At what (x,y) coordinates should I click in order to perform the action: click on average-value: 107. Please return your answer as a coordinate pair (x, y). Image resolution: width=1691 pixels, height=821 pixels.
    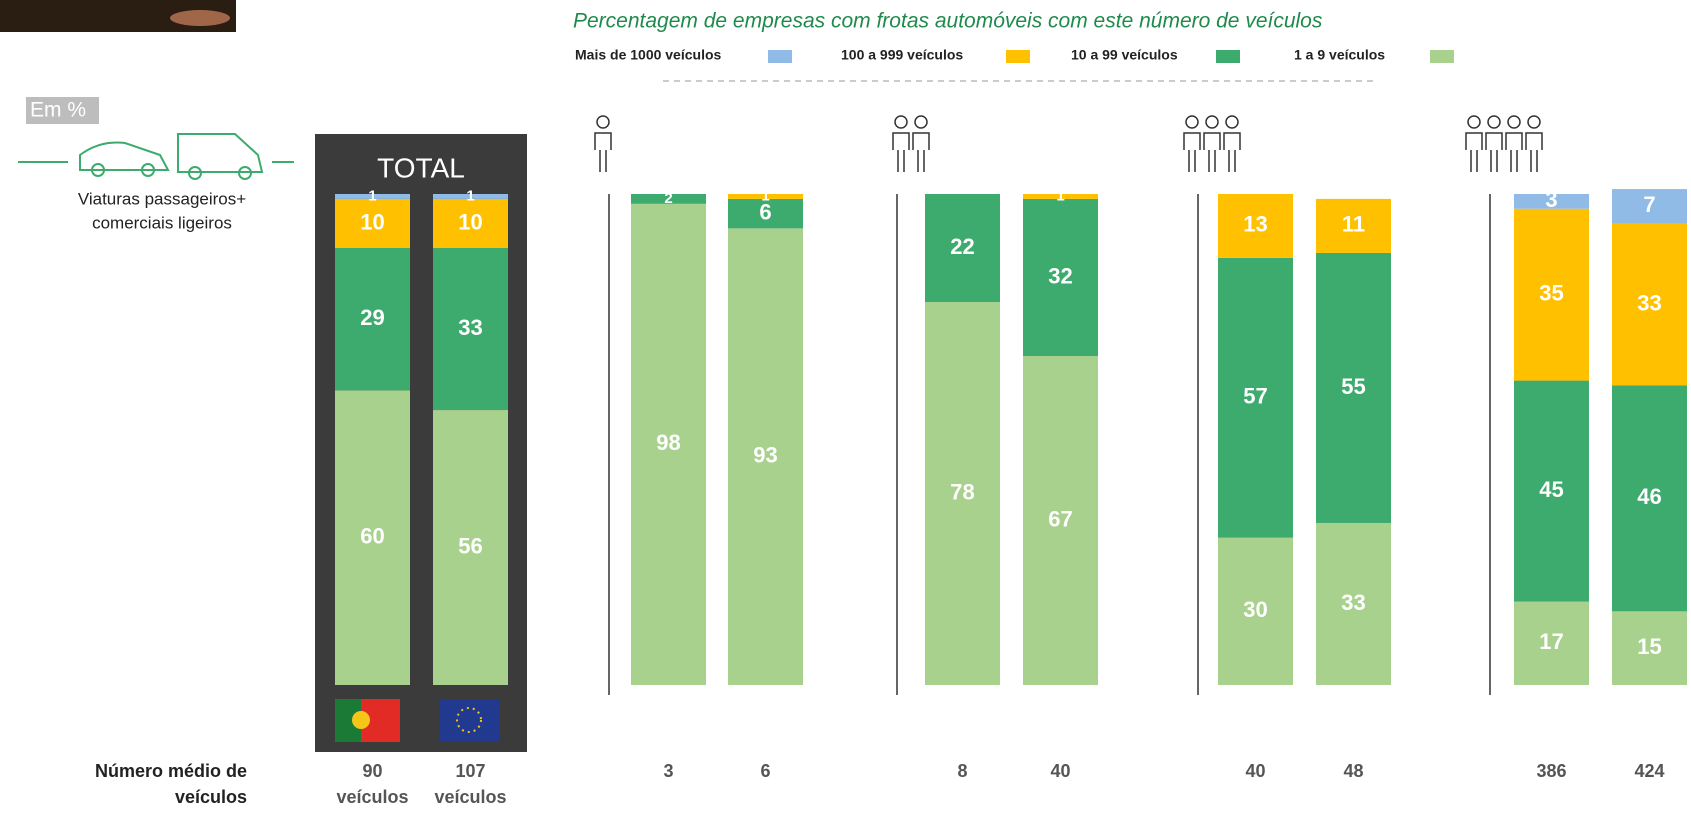
    Looking at the image, I should click on (470, 771).